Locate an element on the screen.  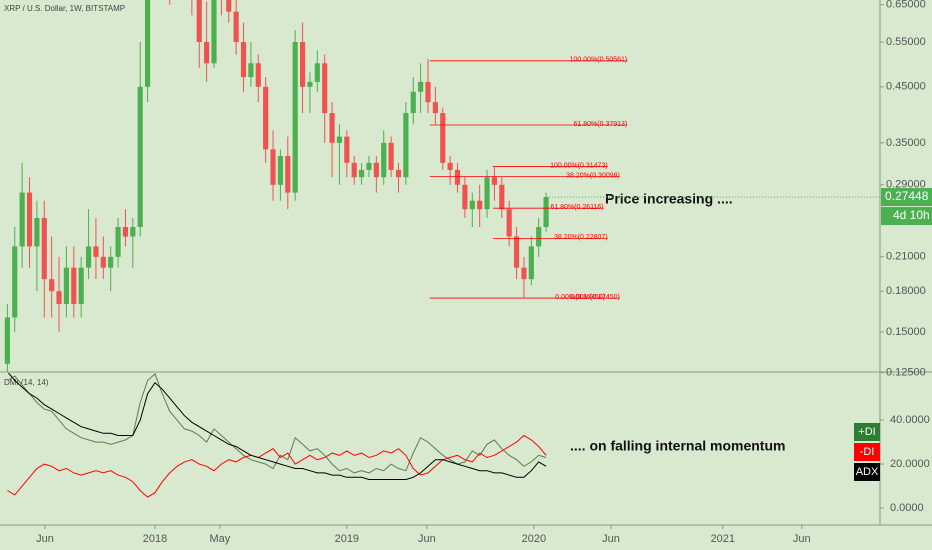
fib-label: 100.00%(0.31473) is located at coordinates (579, 165).